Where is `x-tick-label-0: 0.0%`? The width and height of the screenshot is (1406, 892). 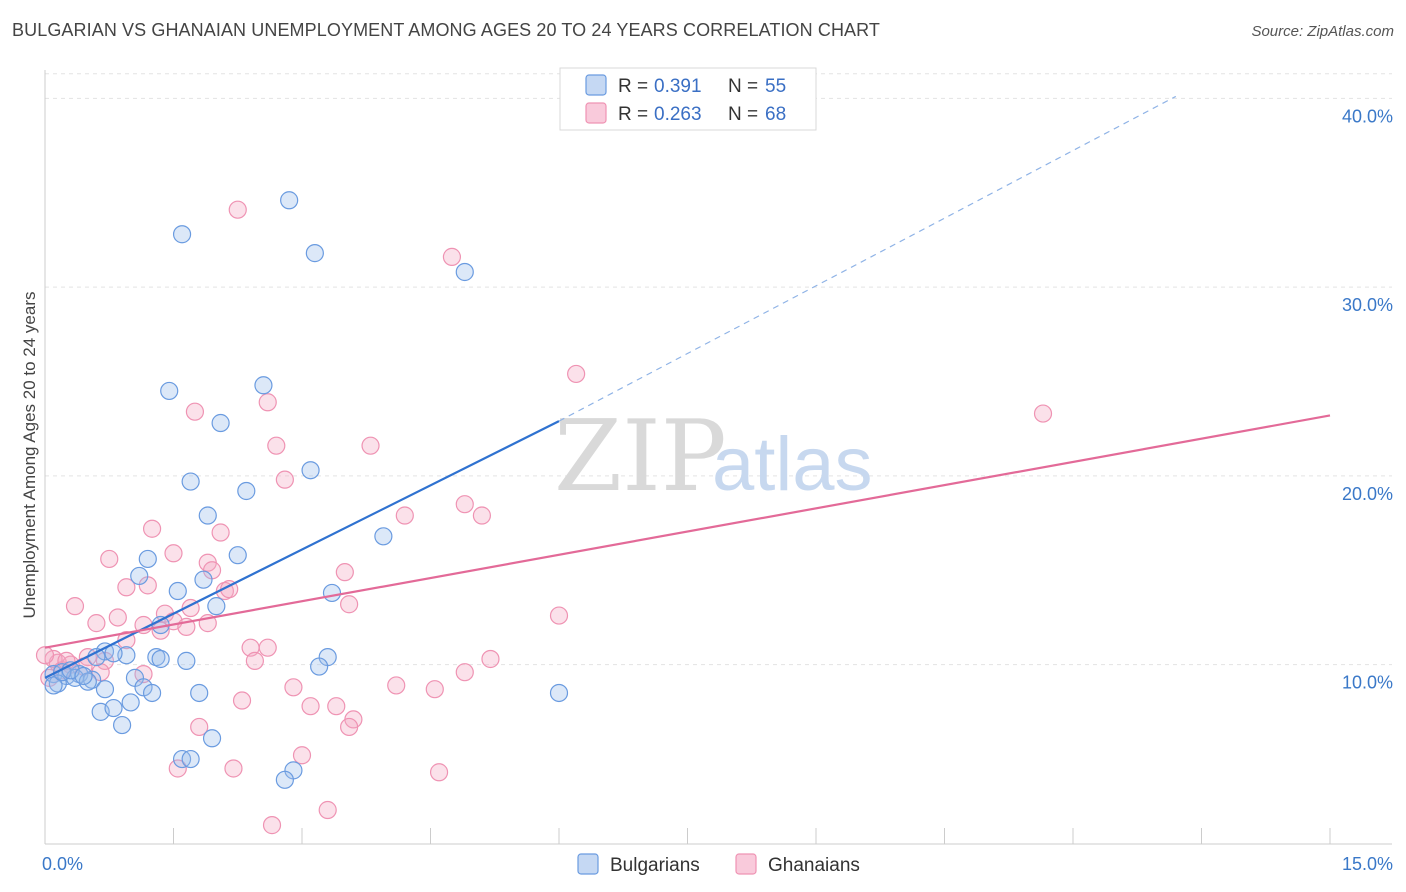 x-tick-label-0: 0.0% is located at coordinates (62, 864).